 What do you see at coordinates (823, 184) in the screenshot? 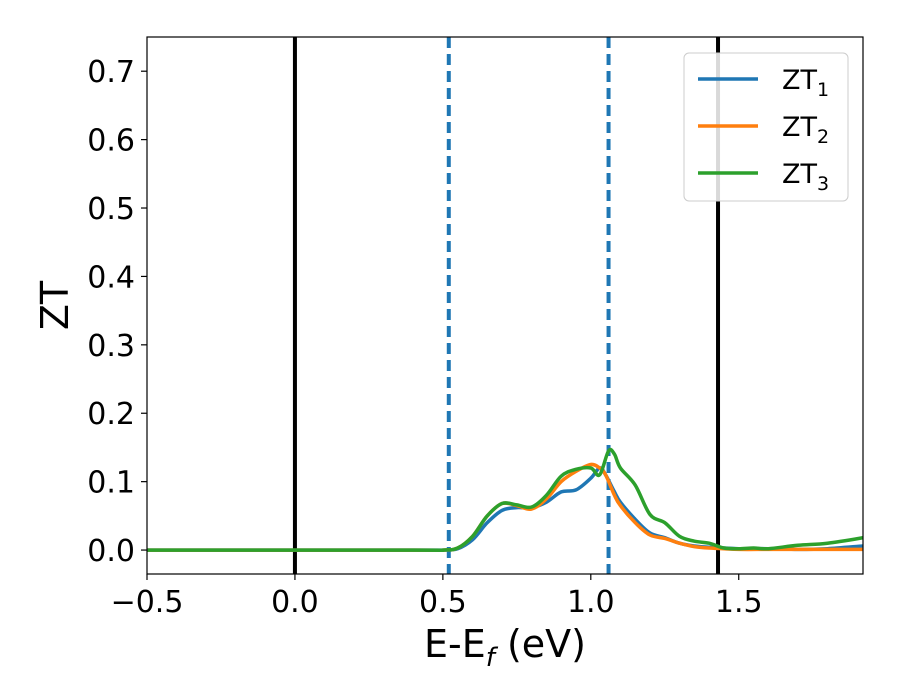
I see `legend-label-subscript: 3` at bounding box center [823, 184].